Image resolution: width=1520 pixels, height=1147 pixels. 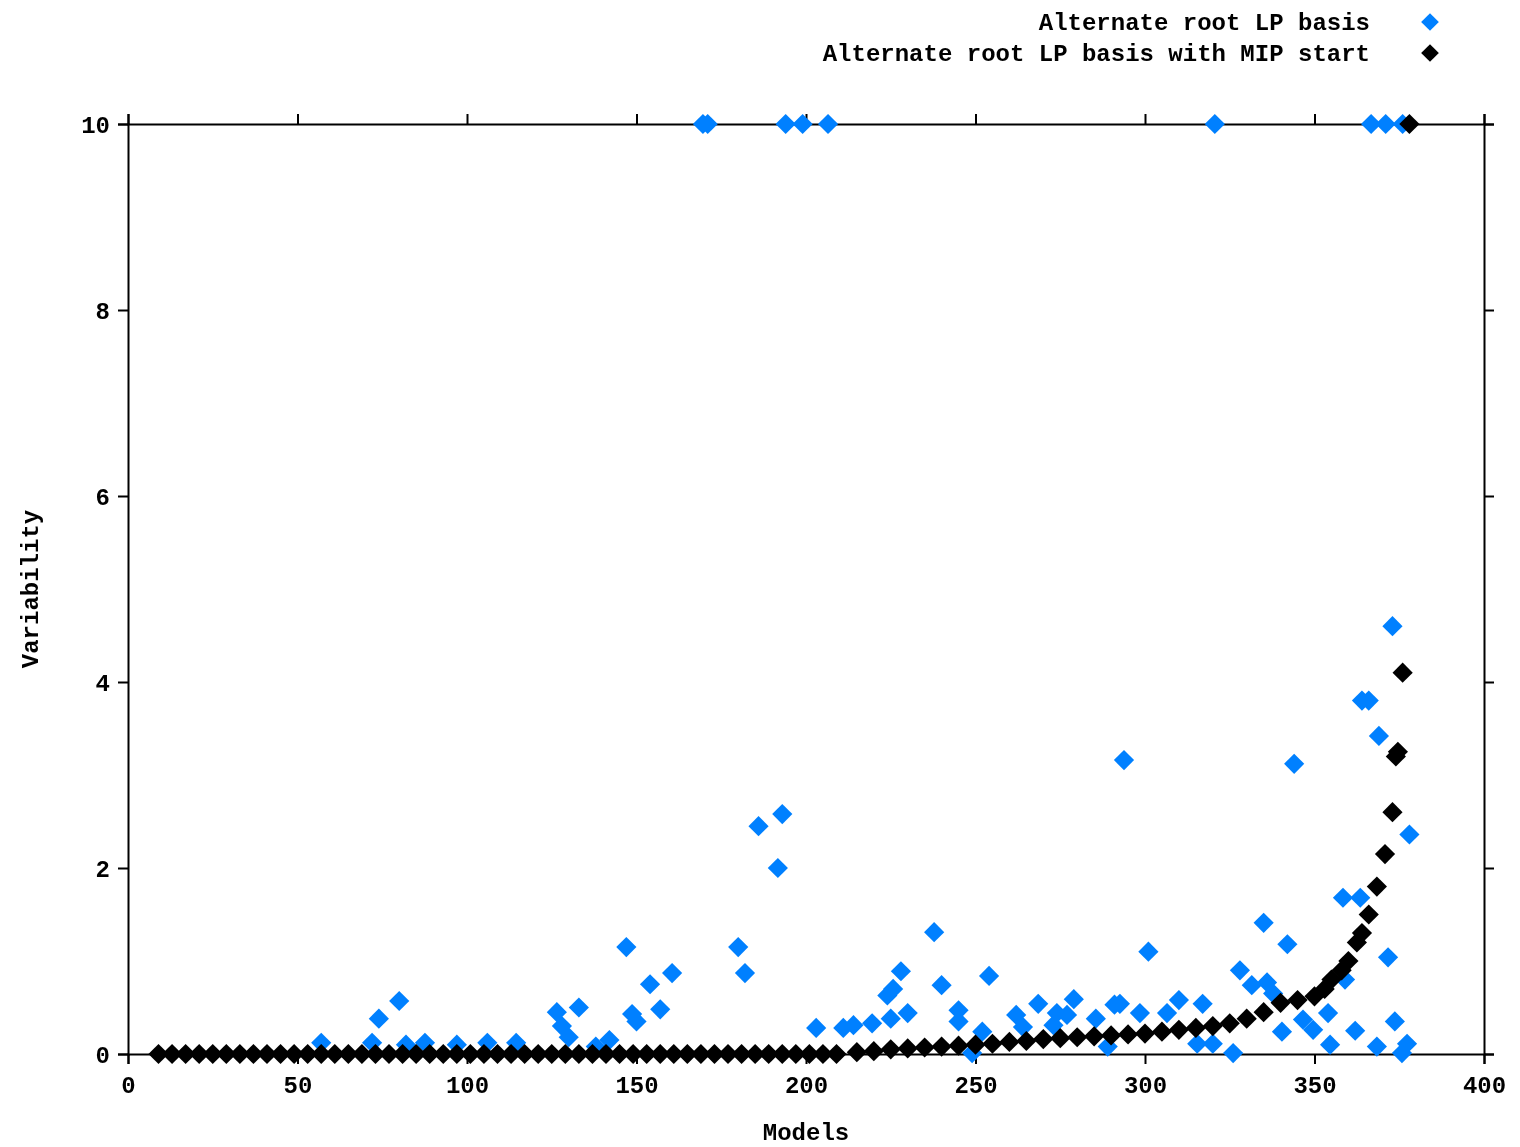 What do you see at coordinates (102, 1056) in the screenshot?
I see `y-tick-label: 0` at bounding box center [102, 1056].